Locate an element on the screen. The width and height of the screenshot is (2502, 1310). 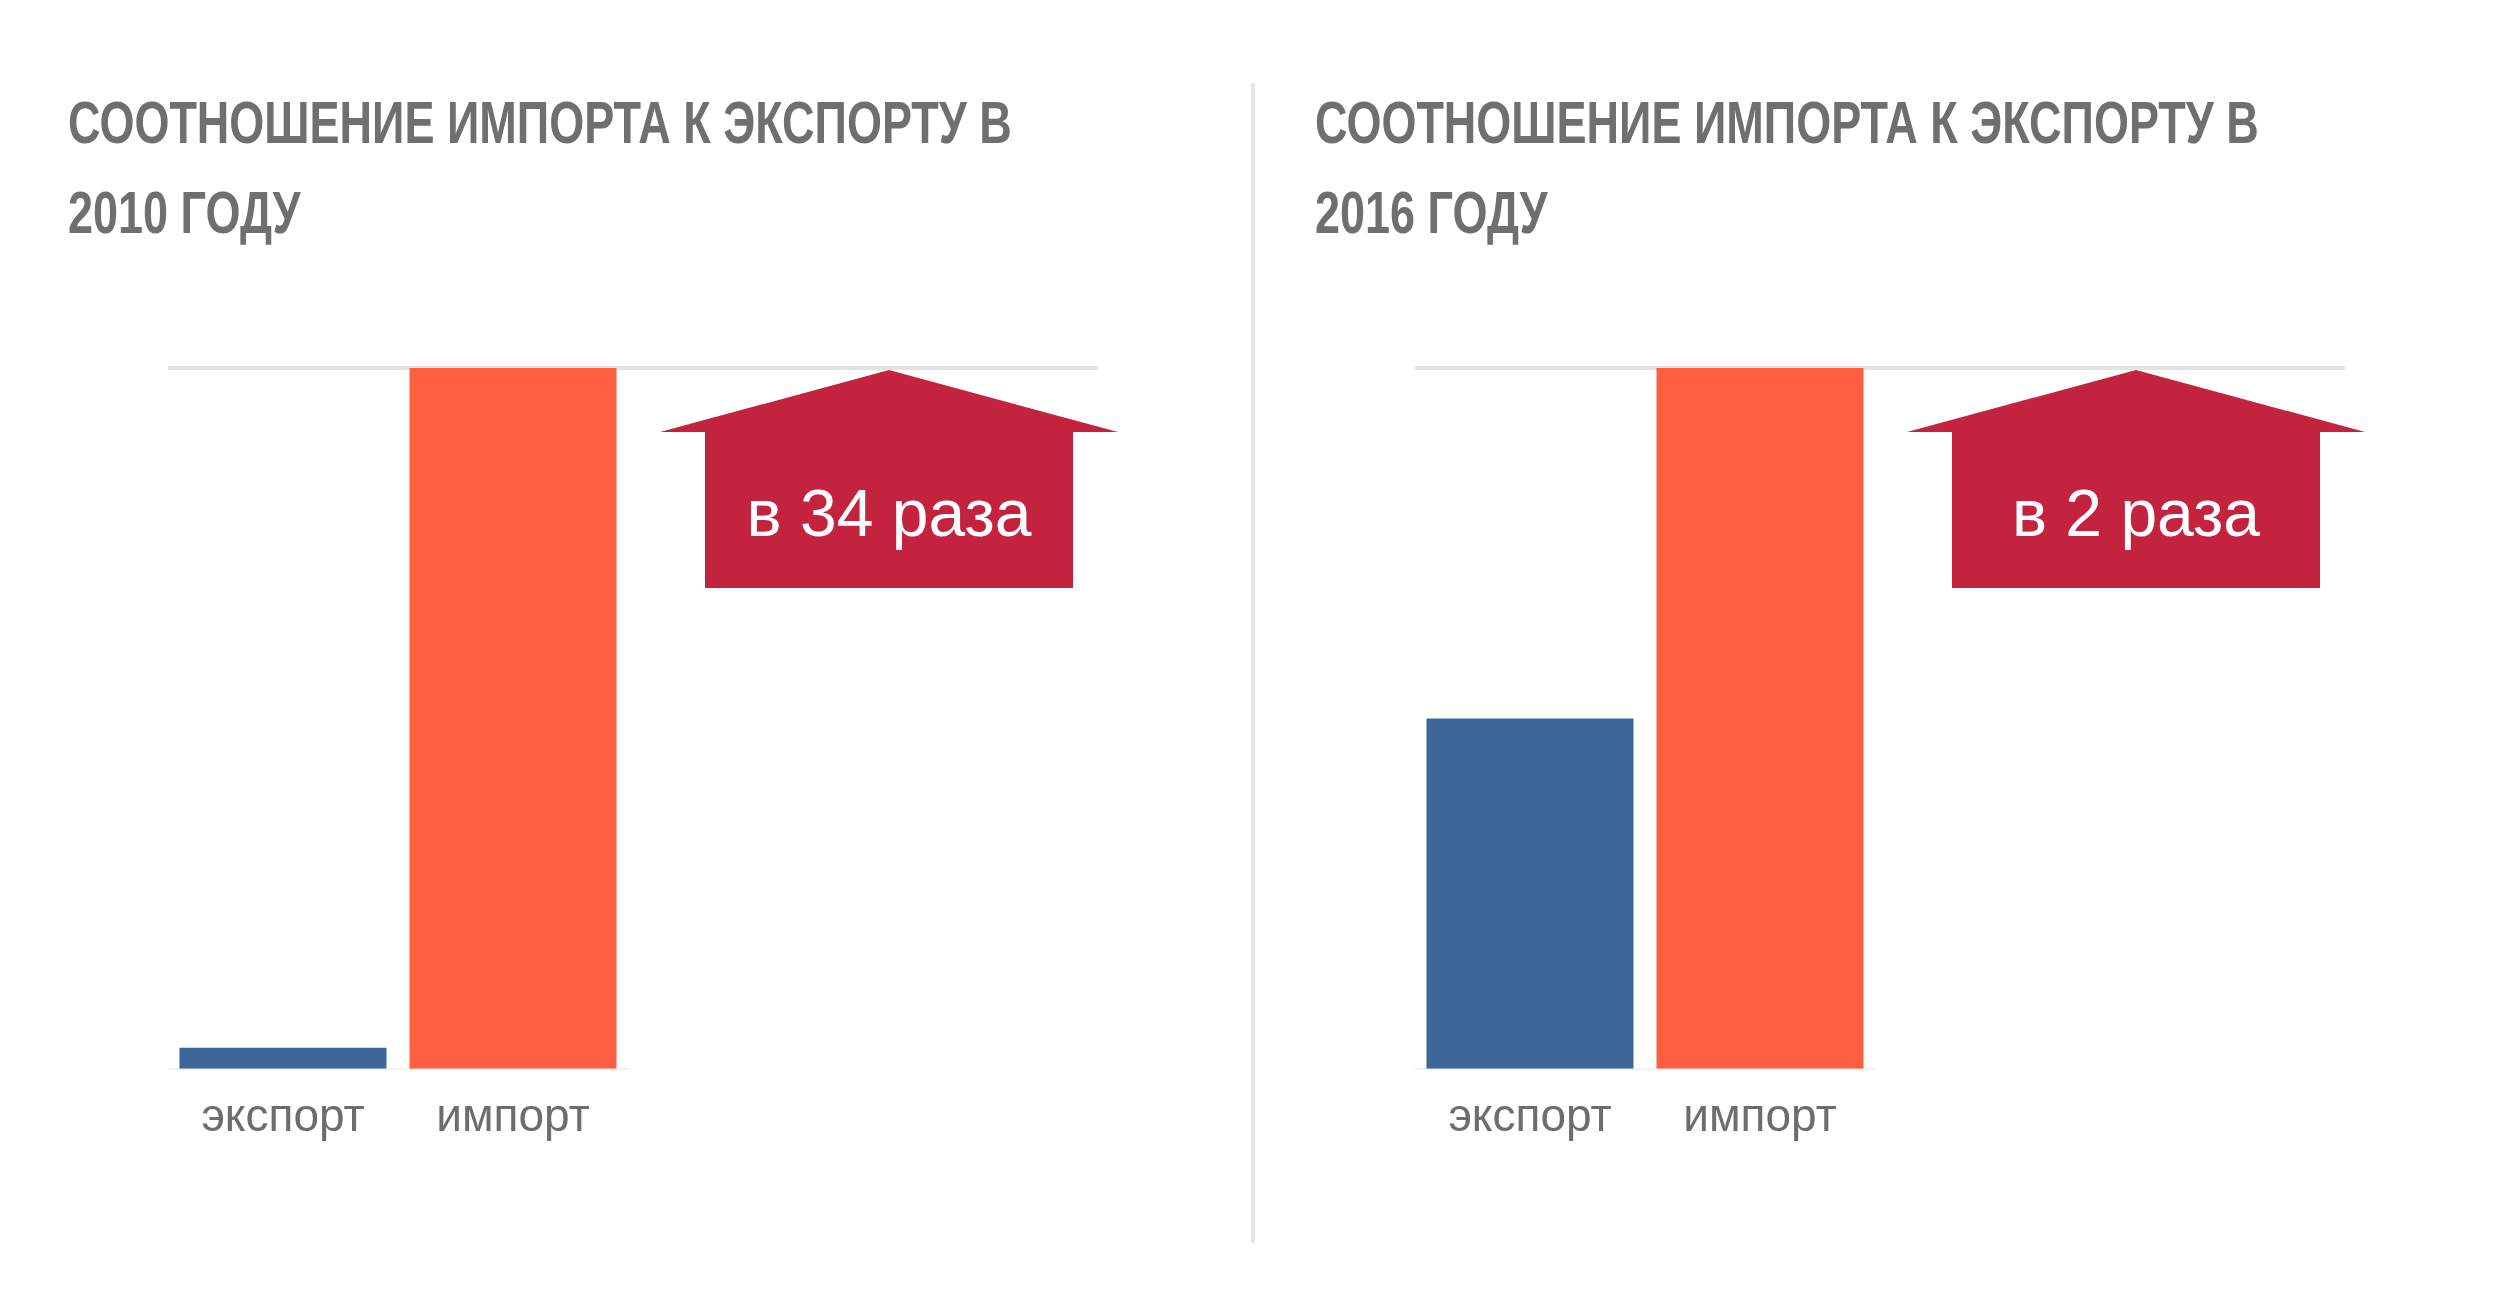
chart-title: СООТНОШЕНИЕ ИМПОРТА К ЭКСПОРТУ В 2010 ГОДУ is located at coordinates (540, 168).